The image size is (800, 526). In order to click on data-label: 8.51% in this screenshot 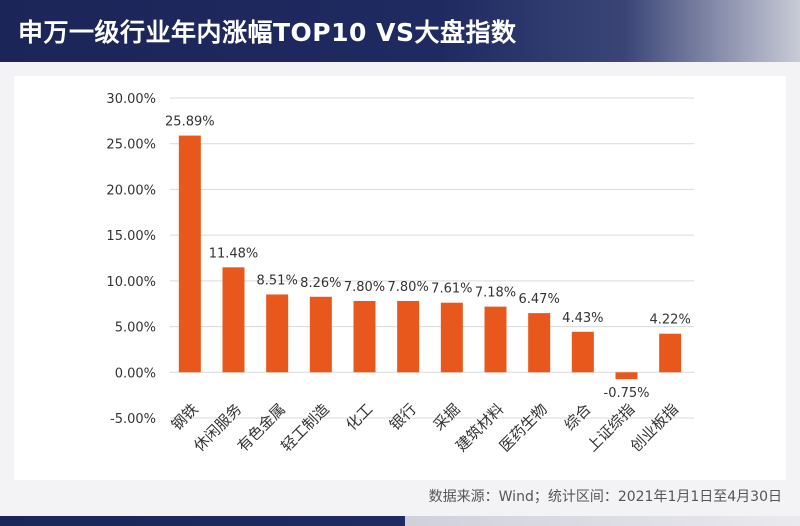, I will do `click(277, 280)`.